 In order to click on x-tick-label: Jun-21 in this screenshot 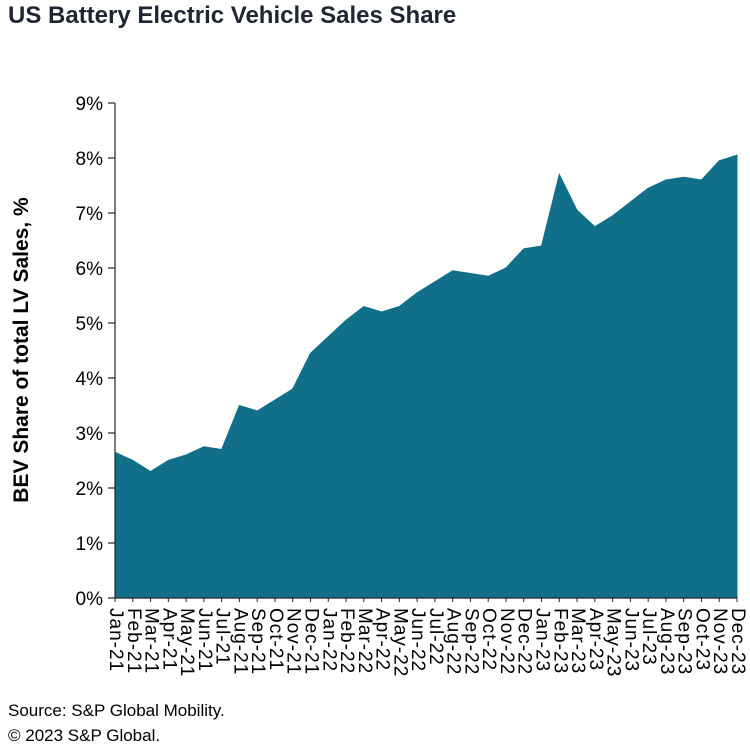, I will do `click(204, 640)`.